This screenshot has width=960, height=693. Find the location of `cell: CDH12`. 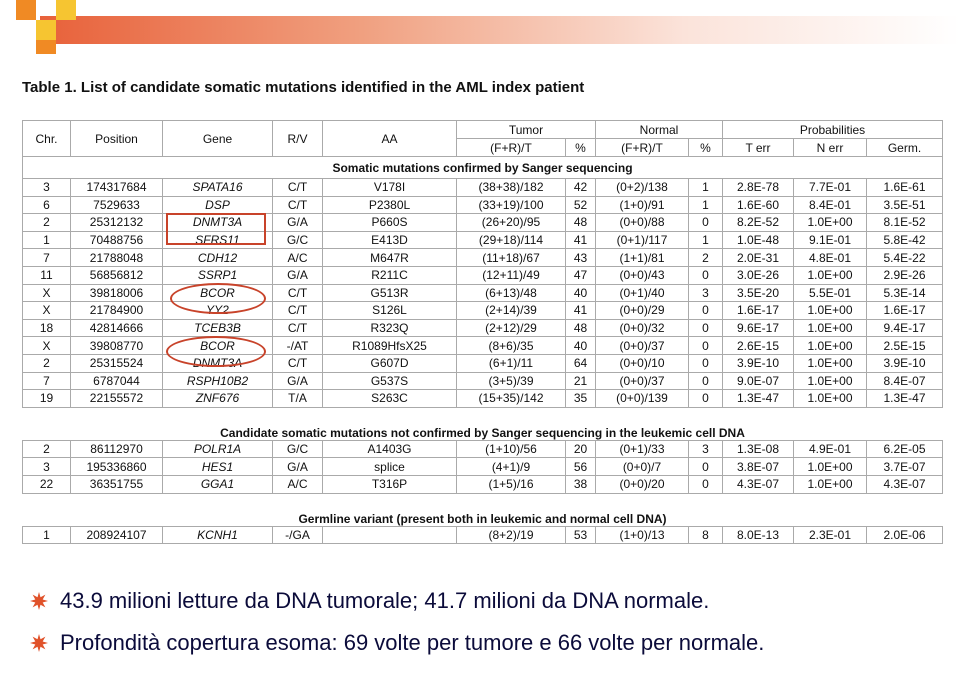

cell: CDH12 is located at coordinates (217, 257).